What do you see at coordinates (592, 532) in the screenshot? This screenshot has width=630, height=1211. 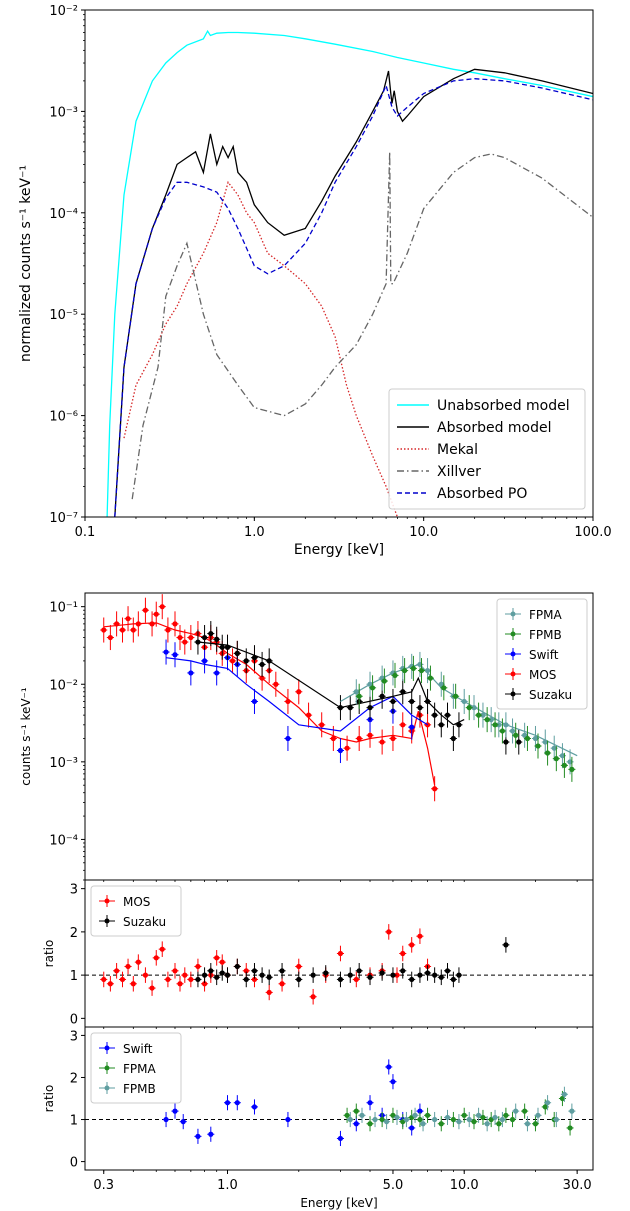 I see `x-tick-label: 100.0` at bounding box center [592, 532].